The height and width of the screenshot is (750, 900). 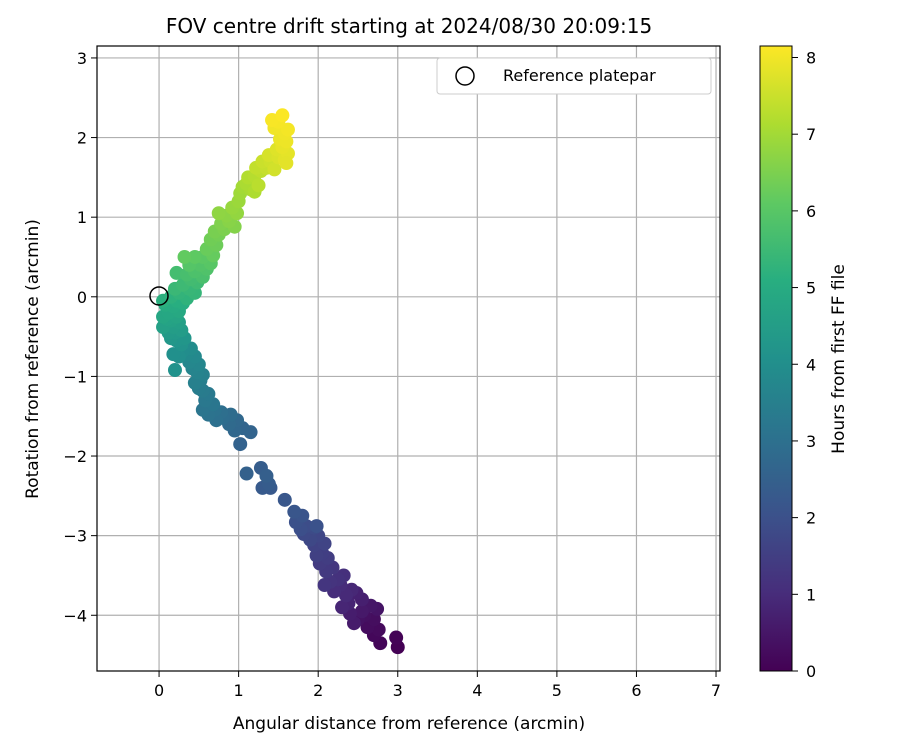 I want to click on colorbar-gradient, so click(x=776, y=358).